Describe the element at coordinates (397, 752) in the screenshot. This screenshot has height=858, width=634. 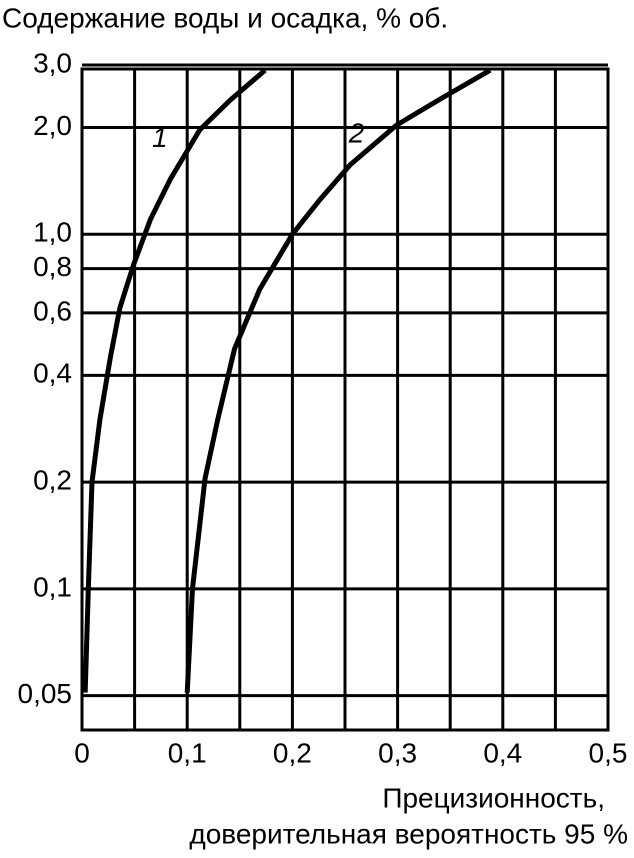
I see `x-tick-label: 0,3` at that location.